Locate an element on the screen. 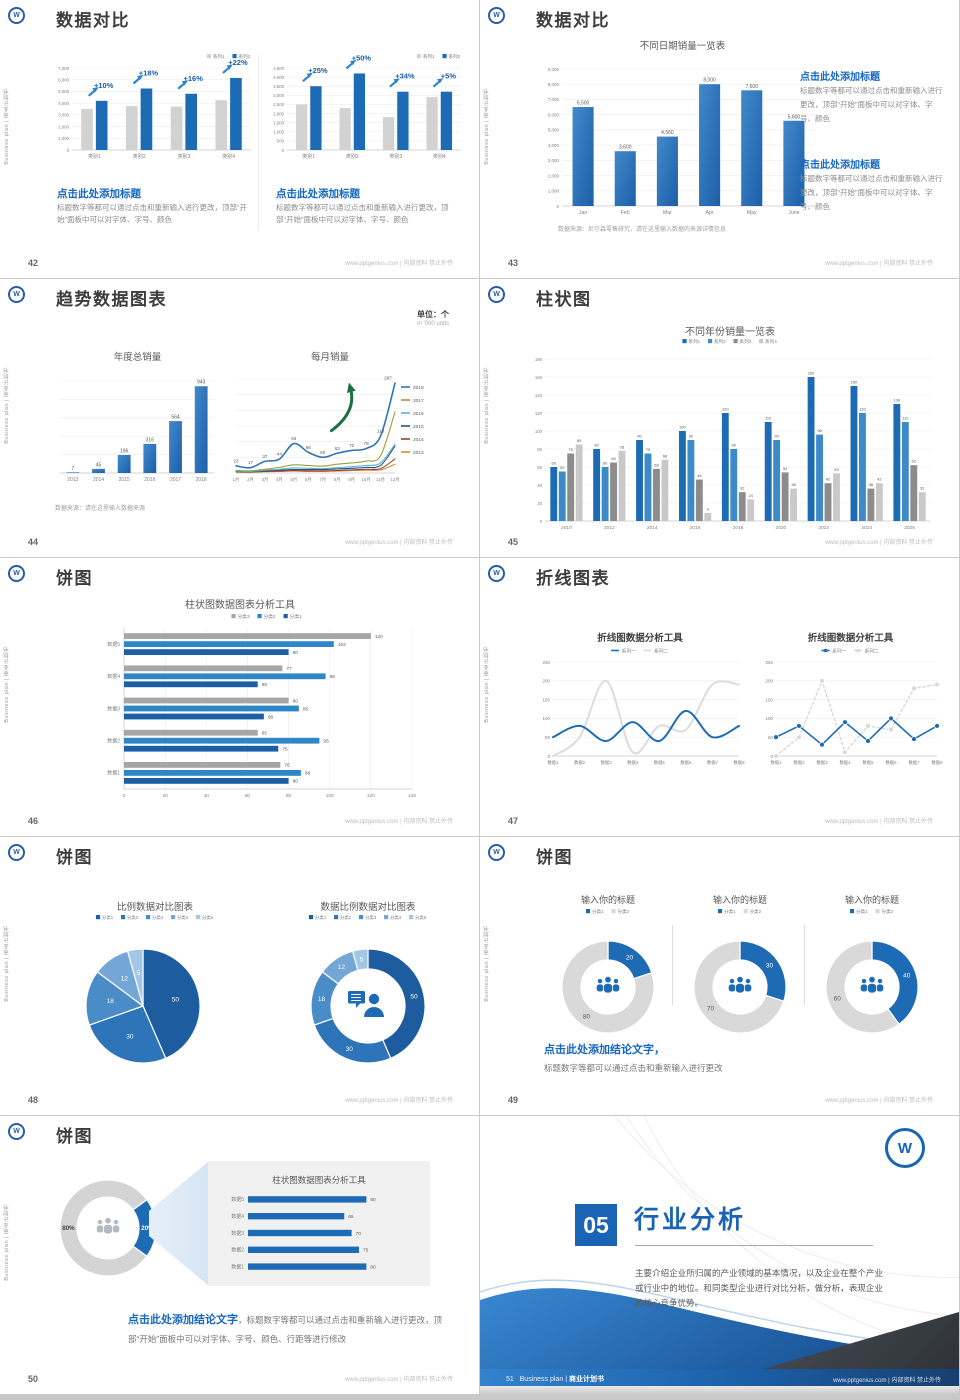 The image size is (960, 1400). svg-text: 7,000 is located at coordinates (63, 68).